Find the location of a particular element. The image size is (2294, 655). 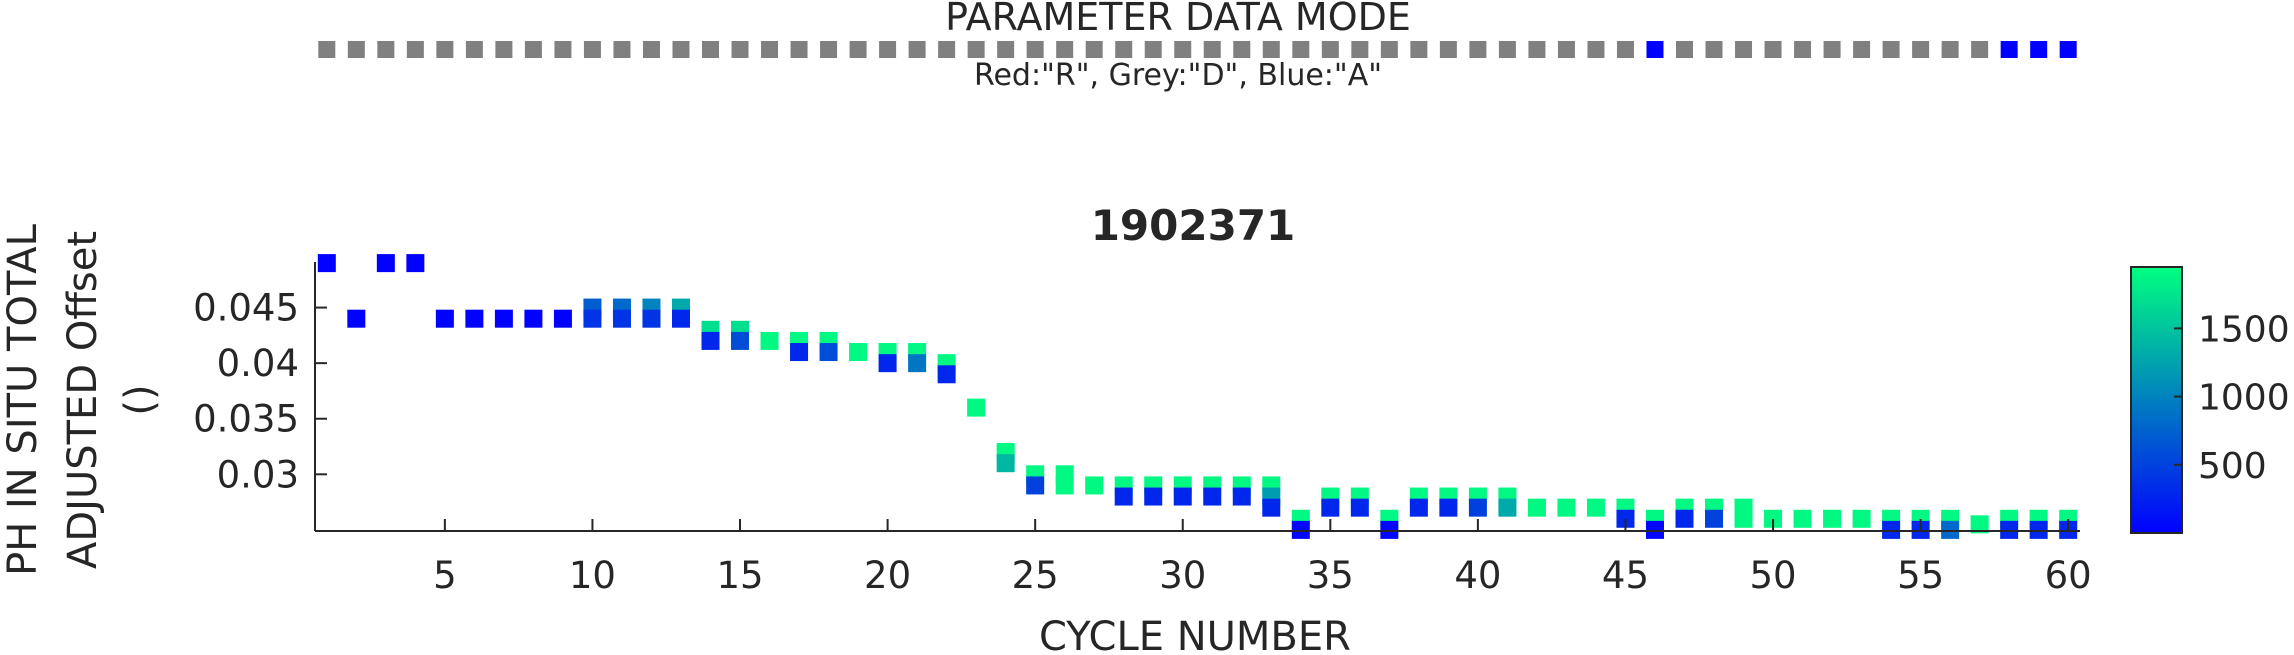

mode-strip is located at coordinates (1197, 49).